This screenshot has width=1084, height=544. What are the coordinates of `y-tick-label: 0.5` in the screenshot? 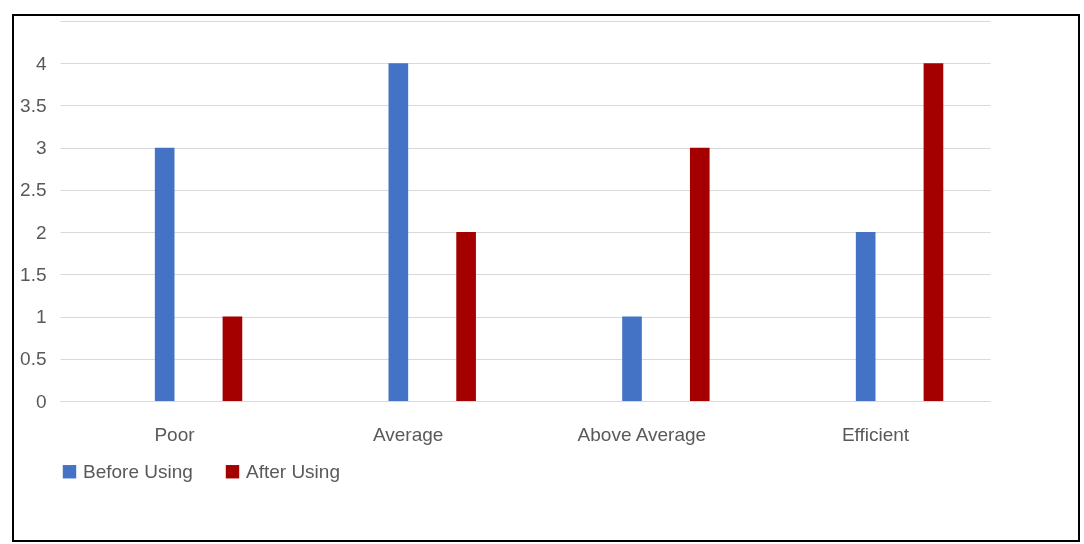 It's located at (33, 359).